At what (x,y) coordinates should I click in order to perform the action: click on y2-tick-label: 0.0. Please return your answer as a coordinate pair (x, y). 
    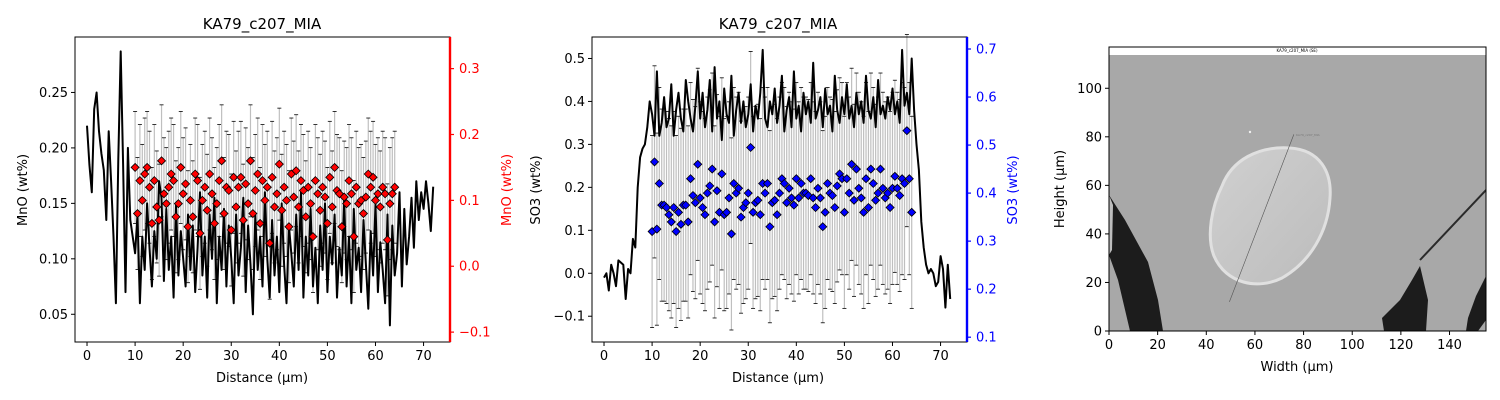
    Looking at the image, I should click on (469, 267).